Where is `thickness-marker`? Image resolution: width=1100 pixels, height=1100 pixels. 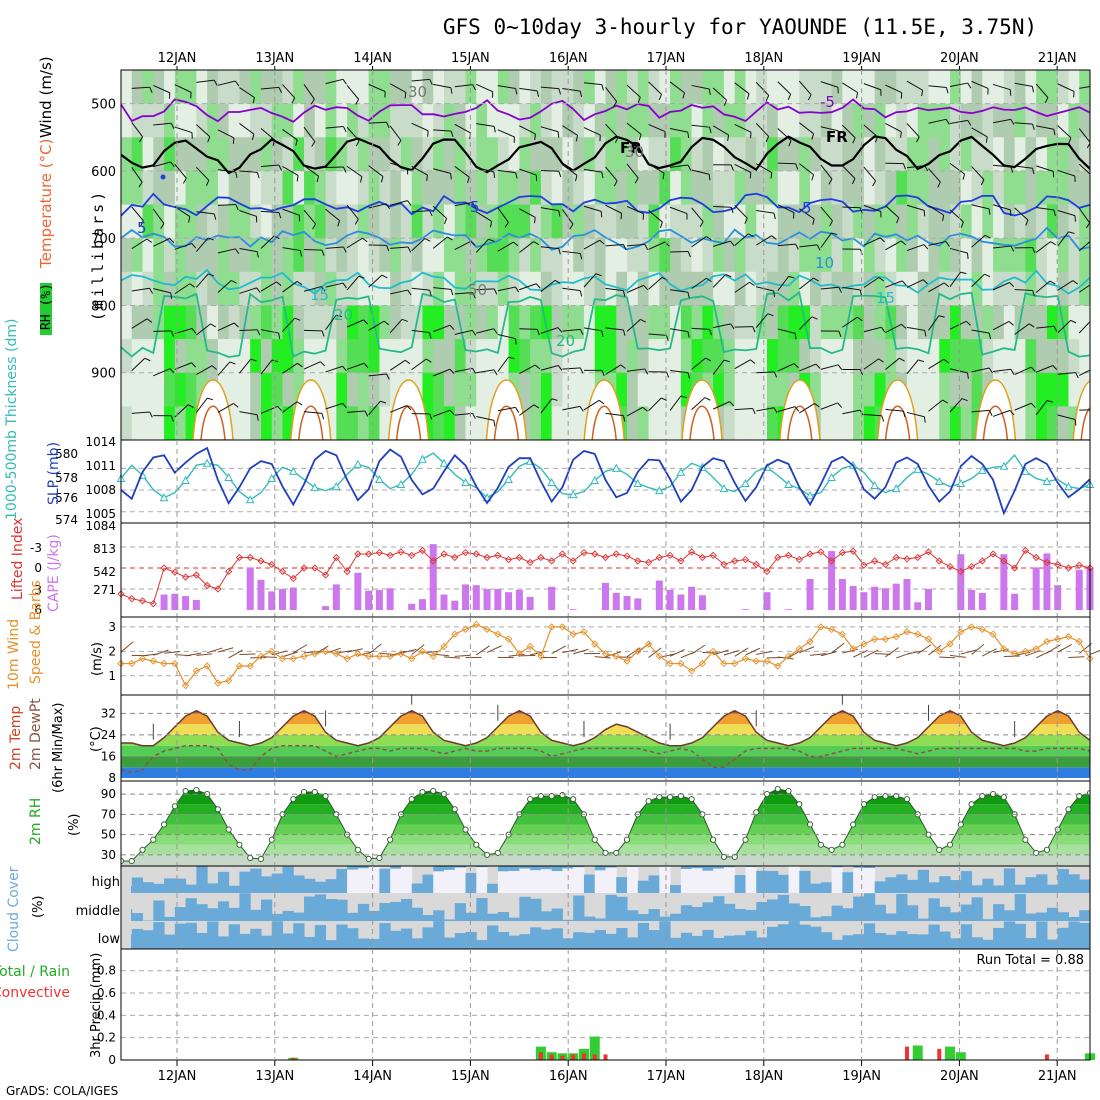 thickness-marker is located at coordinates (1068, 486).